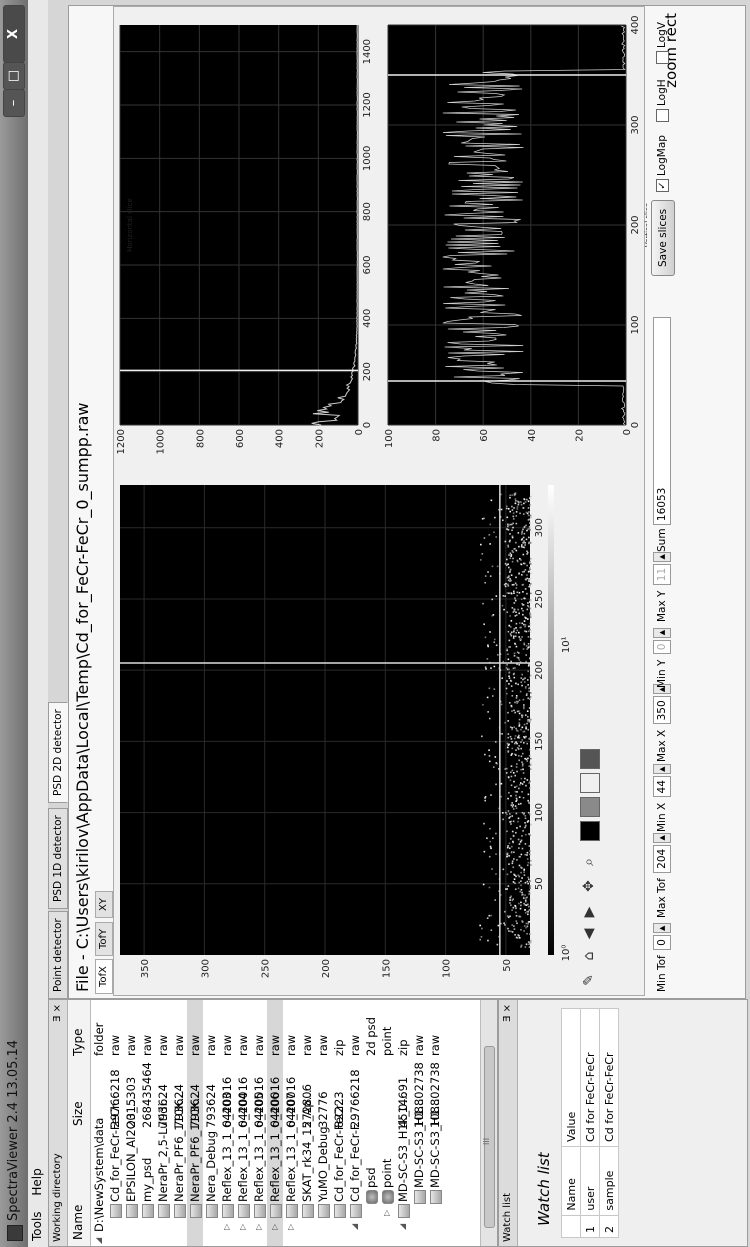 Image resolution: width=750 pixels, height=1247 pixels. Describe the element at coordinates (662, 647) in the screenshot. I see `min-y-input: 0` at that location.